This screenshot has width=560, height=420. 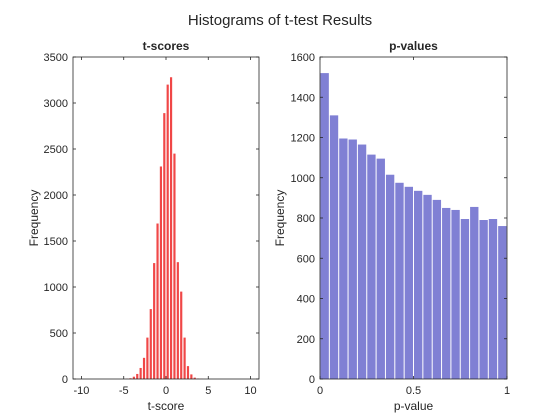 What do you see at coordinates (303, 58) in the screenshot?
I see `p-values-y-tick-label: 1600` at bounding box center [303, 58].